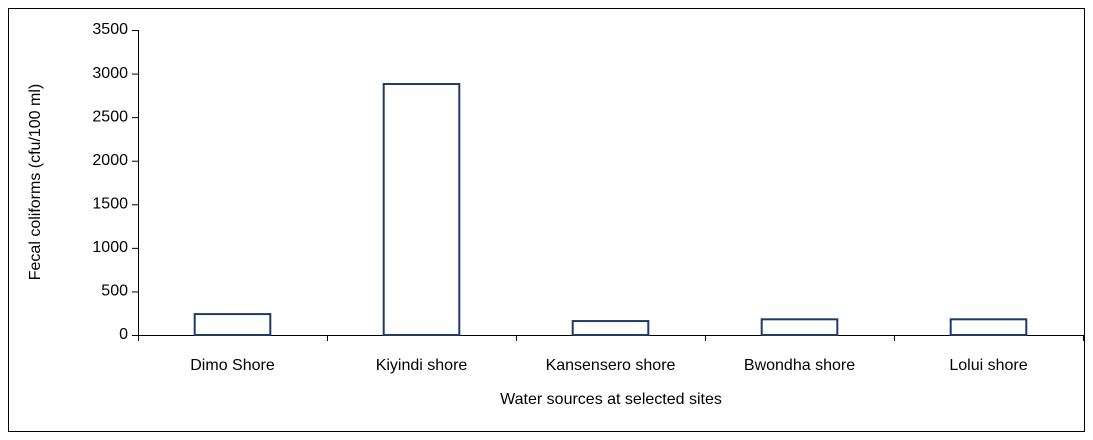 The height and width of the screenshot is (440, 1093). I want to click on y-tick-label: 0, so click(123, 334).